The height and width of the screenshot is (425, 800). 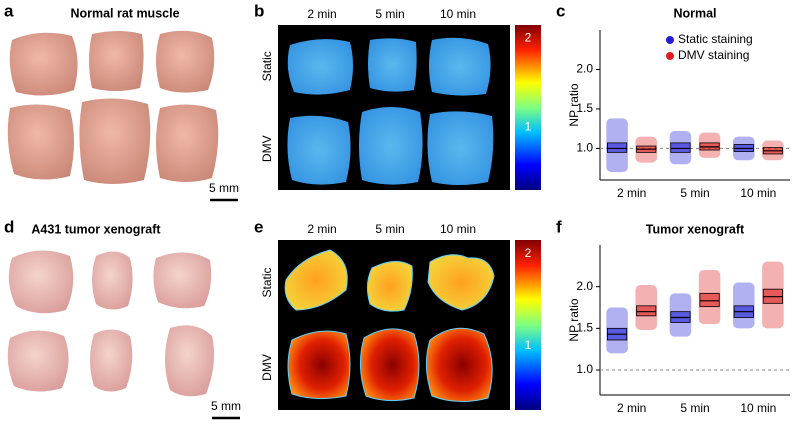 I want to click on chart-title: Normal, so click(x=694, y=13).